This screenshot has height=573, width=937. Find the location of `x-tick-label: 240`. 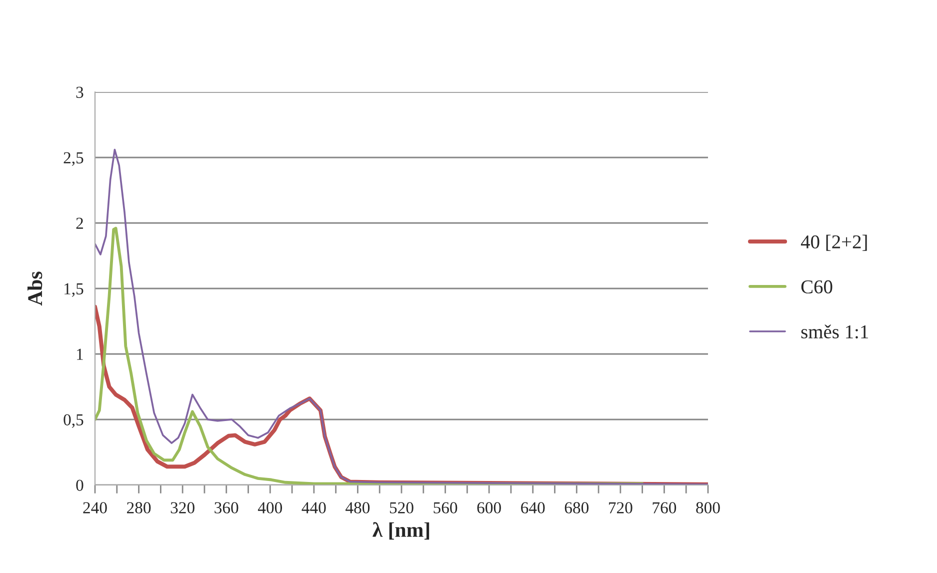

x-tick-label: 240 is located at coordinates (95, 508).